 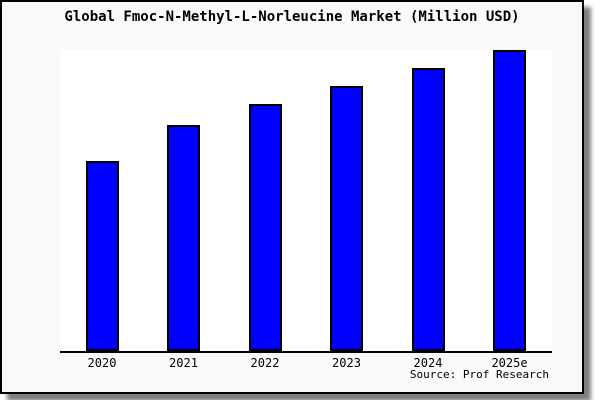 I want to click on x-tick-label-2021: 2021, so click(x=183, y=363).